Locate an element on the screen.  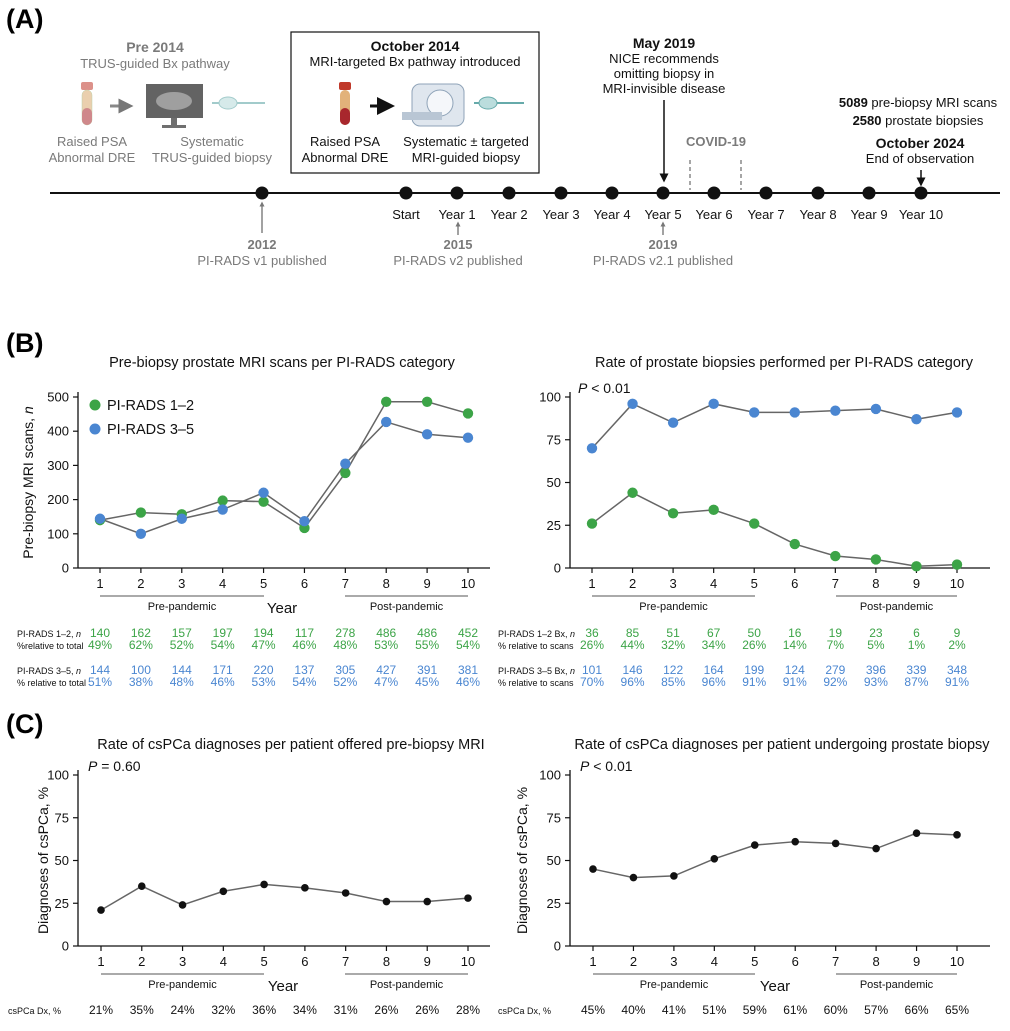
table-cell-n: 452 is located at coordinates (468, 633).